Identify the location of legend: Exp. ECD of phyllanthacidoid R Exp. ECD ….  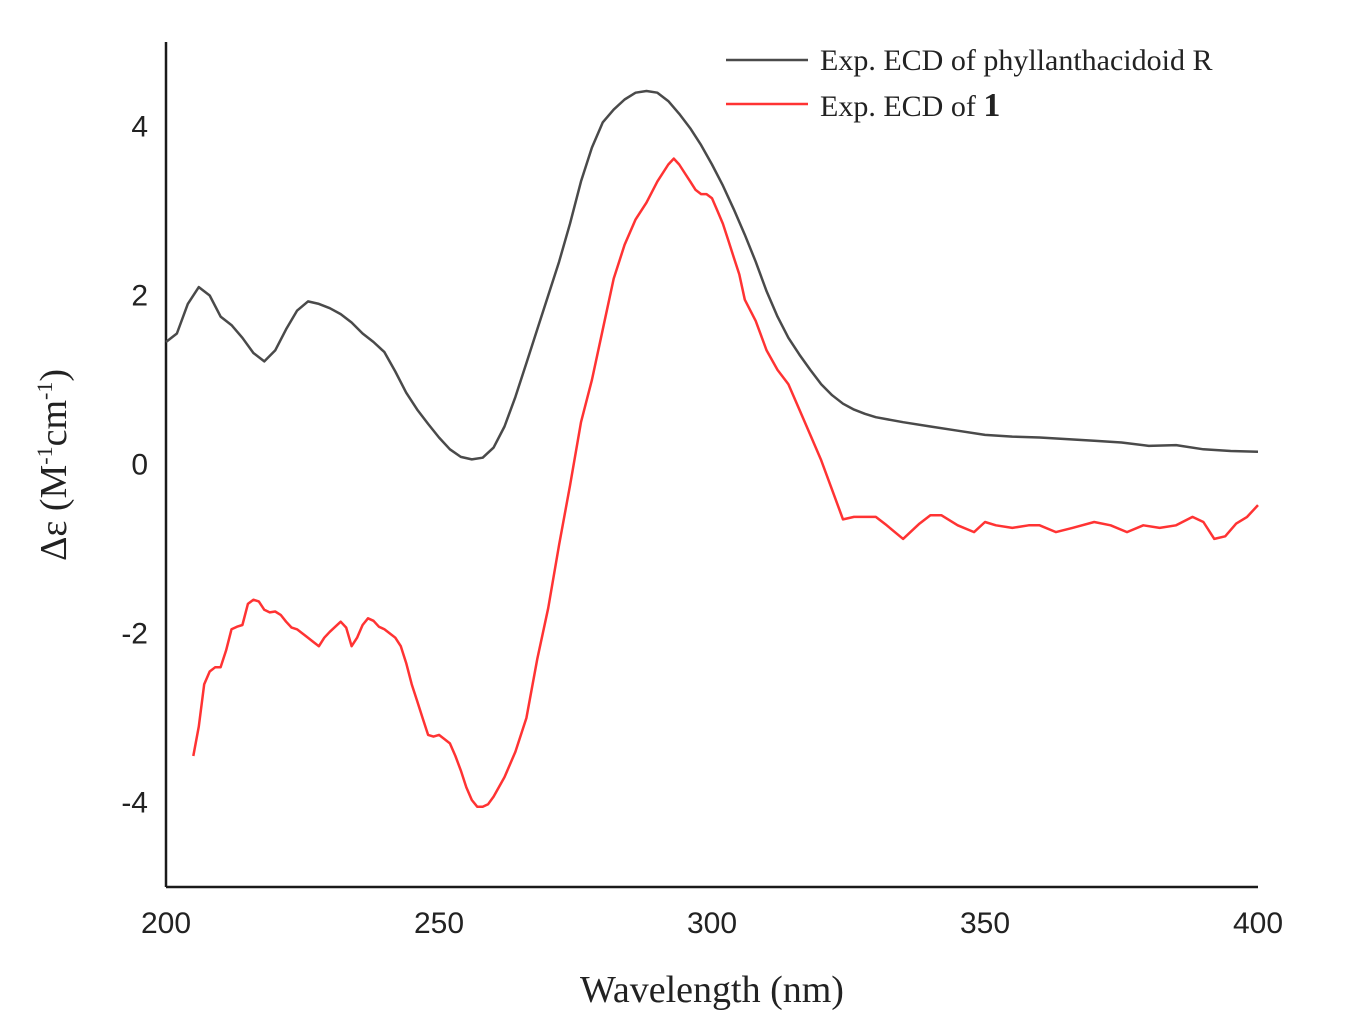
(969, 84).